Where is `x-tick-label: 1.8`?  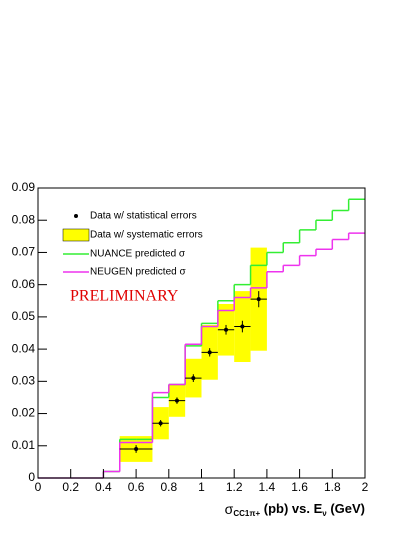
x-tick-label: 1.8 is located at coordinates (332, 487).